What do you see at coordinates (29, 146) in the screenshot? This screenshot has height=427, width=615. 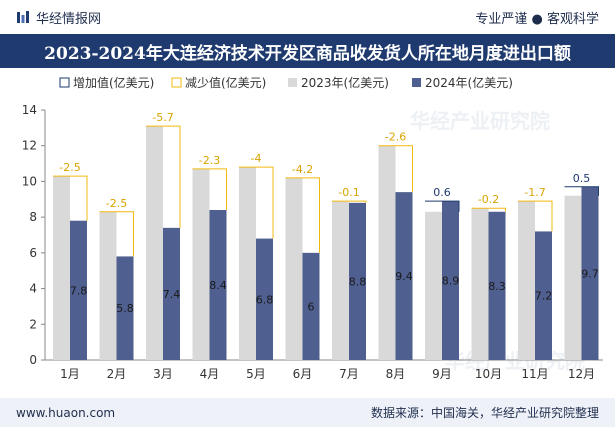 I see `y-tick-label: 12` at bounding box center [29, 146].